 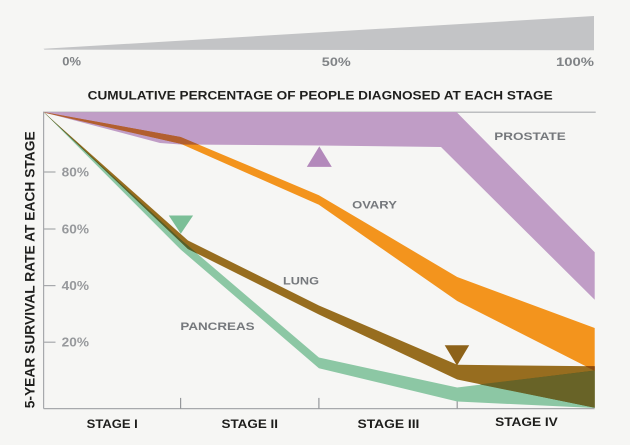 What do you see at coordinates (76, 229) in the screenshot?
I see `svg-text: 60%` at bounding box center [76, 229].